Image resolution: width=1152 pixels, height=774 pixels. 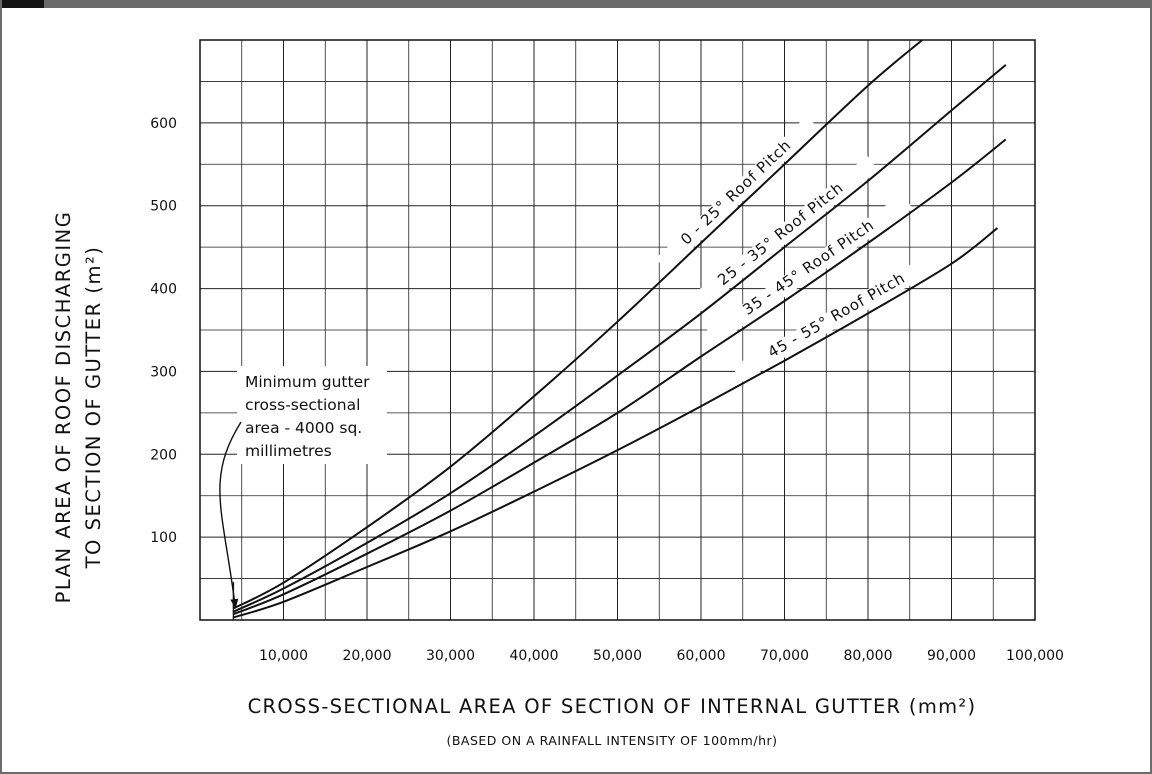 What do you see at coordinates (312, 415) in the screenshot?
I see `annotation-box` at bounding box center [312, 415].